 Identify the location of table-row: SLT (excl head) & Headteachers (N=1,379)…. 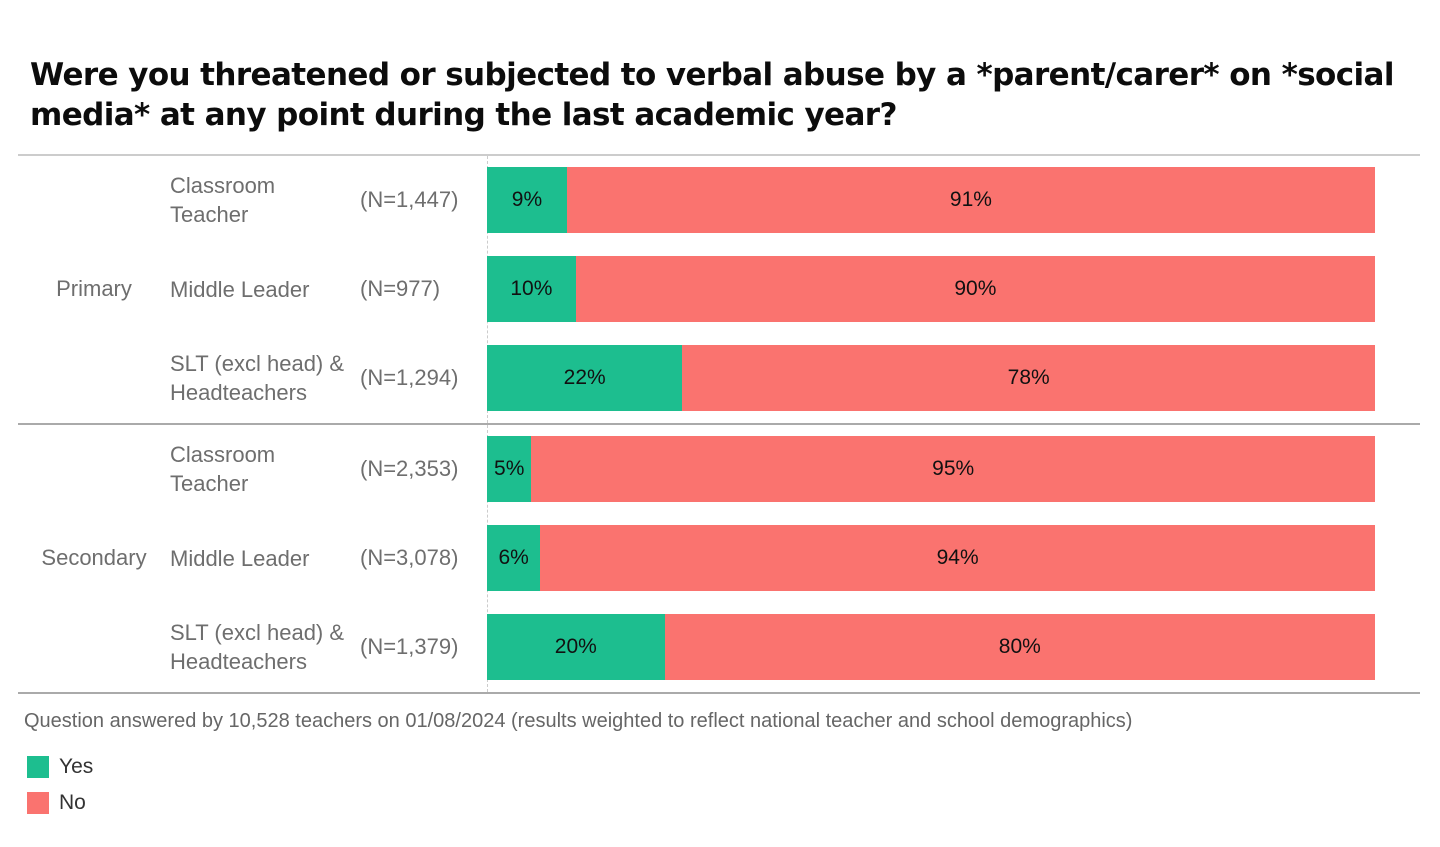
(795, 647).